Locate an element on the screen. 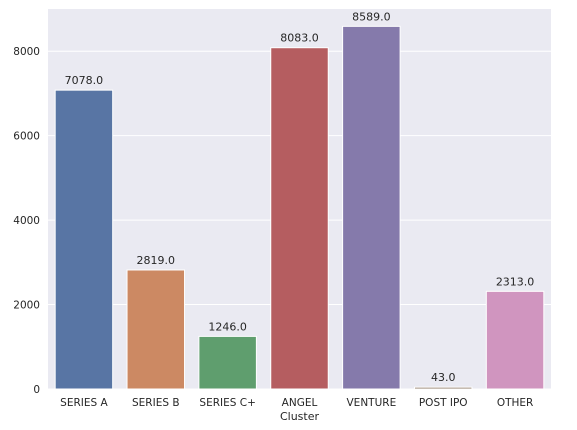  bar-series-b is located at coordinates (156, 329).